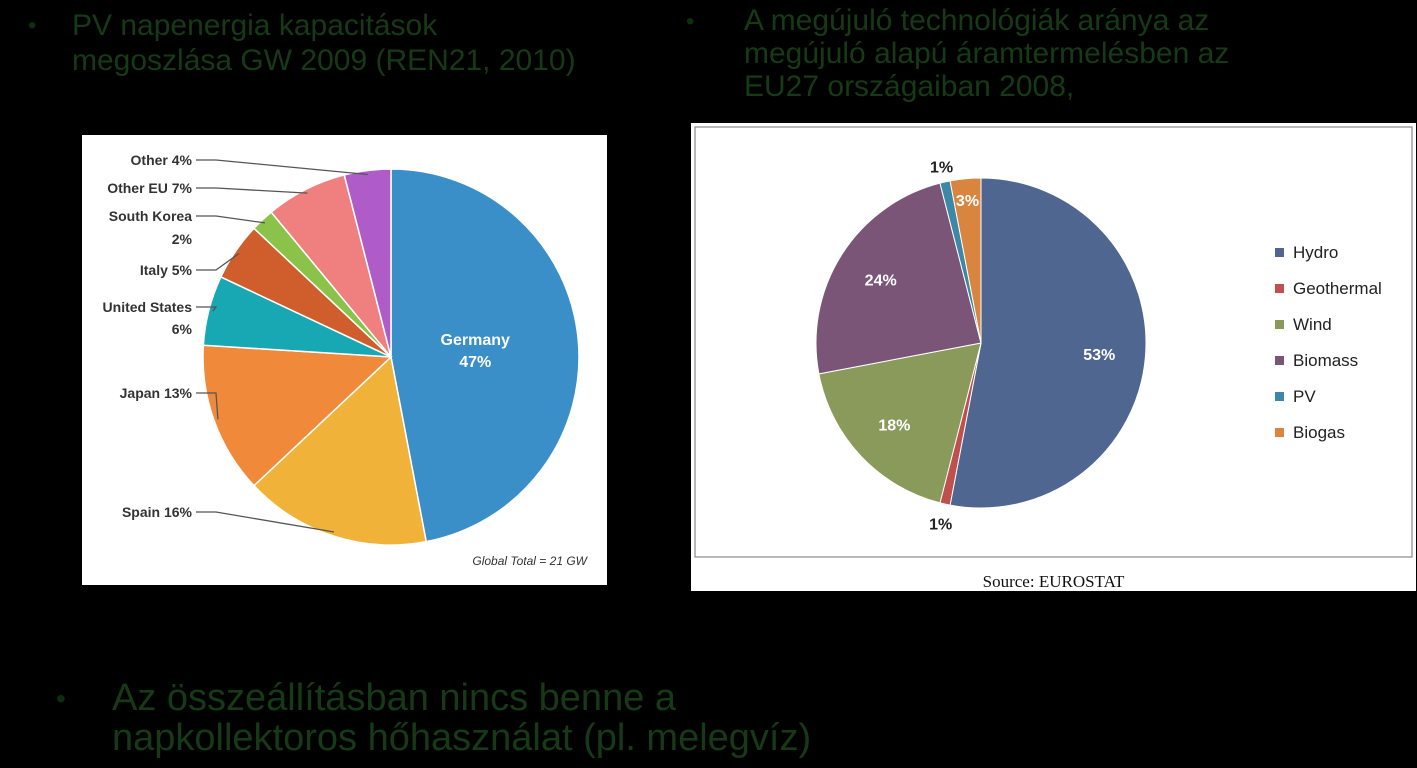 The image size is (1417, 768). Describe the element at coordinates (255, 25) in the screenshot. I see `left-heading-line-1: PV napenergia kapacitások` at that location.